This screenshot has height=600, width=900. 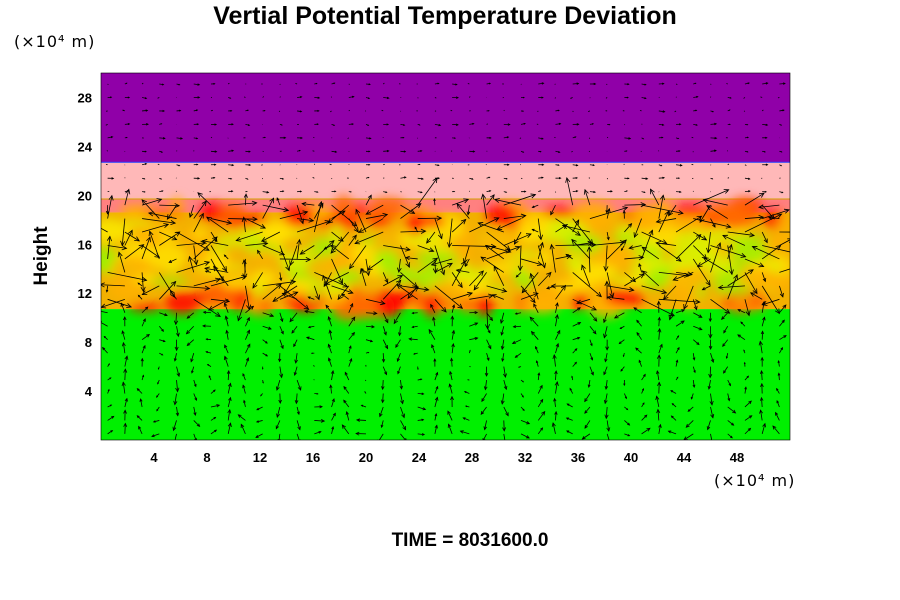 I want to click on x-tick-label: 44, so click(x=684, y=457).